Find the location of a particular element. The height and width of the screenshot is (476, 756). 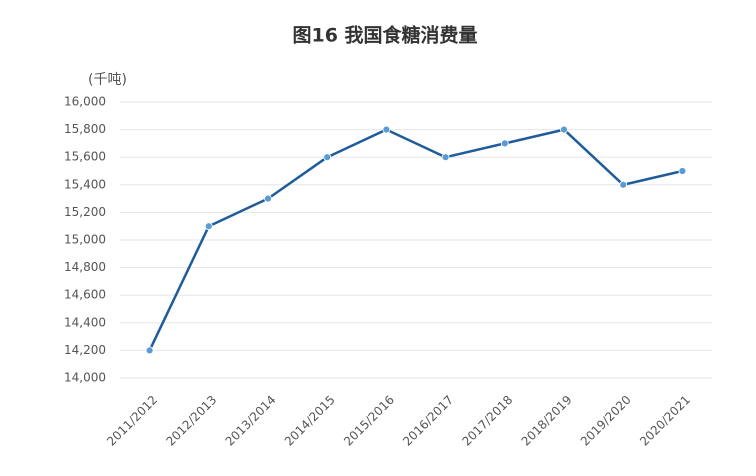

y-tick-label: 15,000 is located at coordinates (85, 240).